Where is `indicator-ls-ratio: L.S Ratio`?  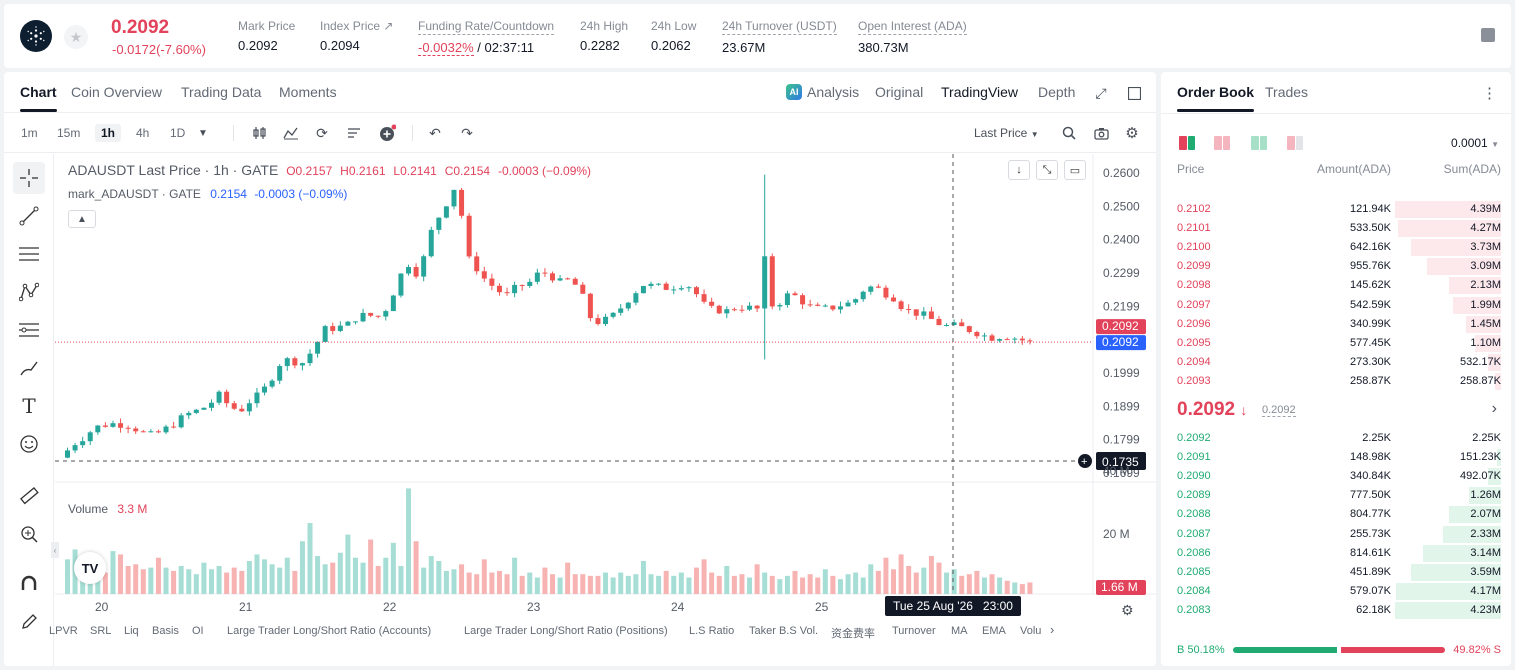 indicator-ls-ratio: L.S Ratio is located at coordinates (712, 631).